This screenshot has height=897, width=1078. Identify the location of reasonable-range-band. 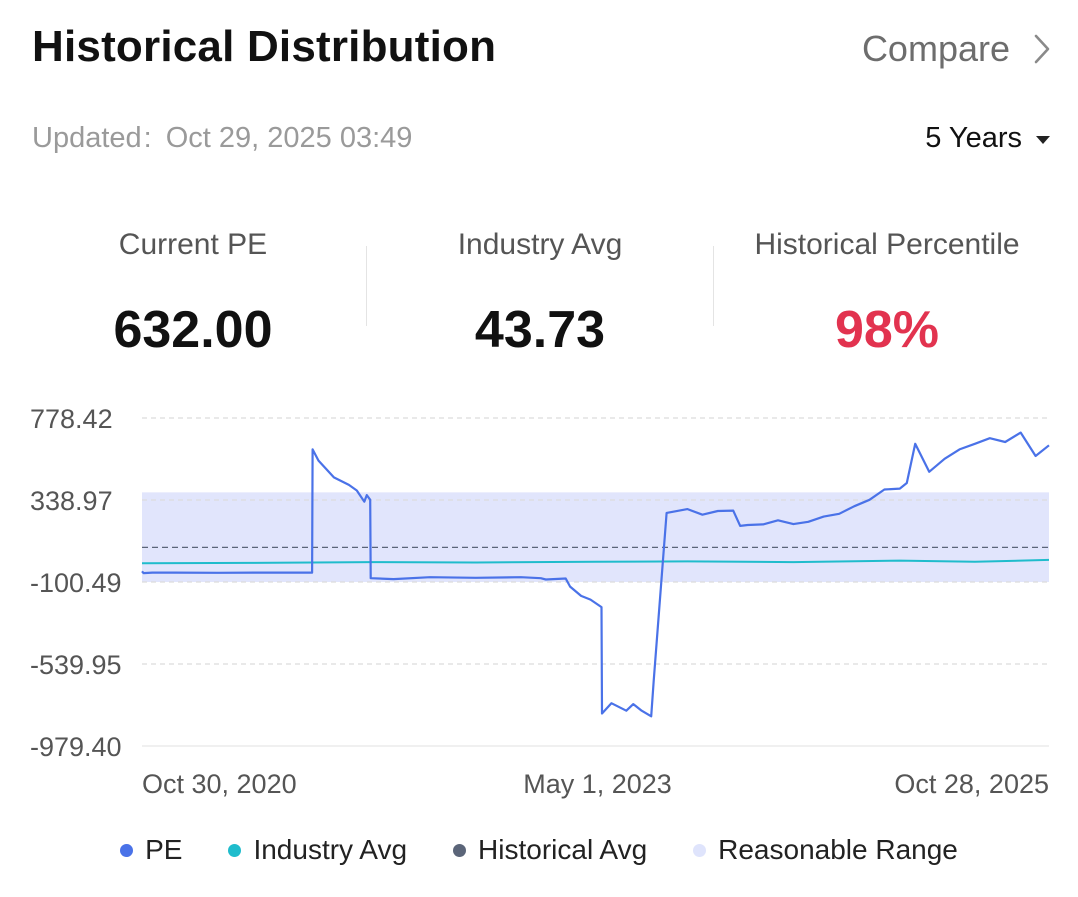
(595, 537).